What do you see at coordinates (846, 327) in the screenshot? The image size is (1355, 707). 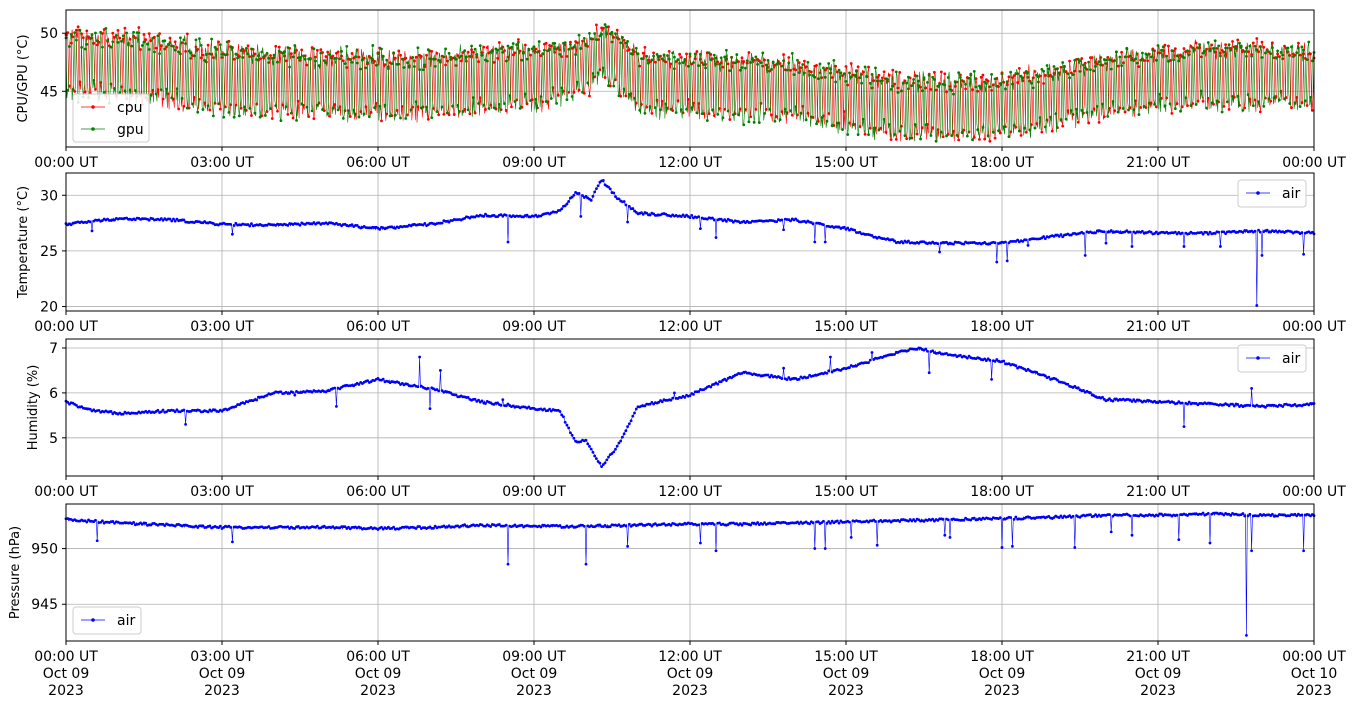 I see `x-tick-label: 15:00 UT` at bounding box center [846, 327].